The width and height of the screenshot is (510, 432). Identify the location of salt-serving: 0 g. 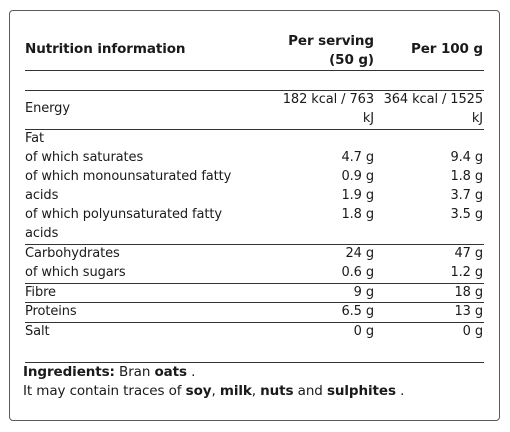
(363, 331).